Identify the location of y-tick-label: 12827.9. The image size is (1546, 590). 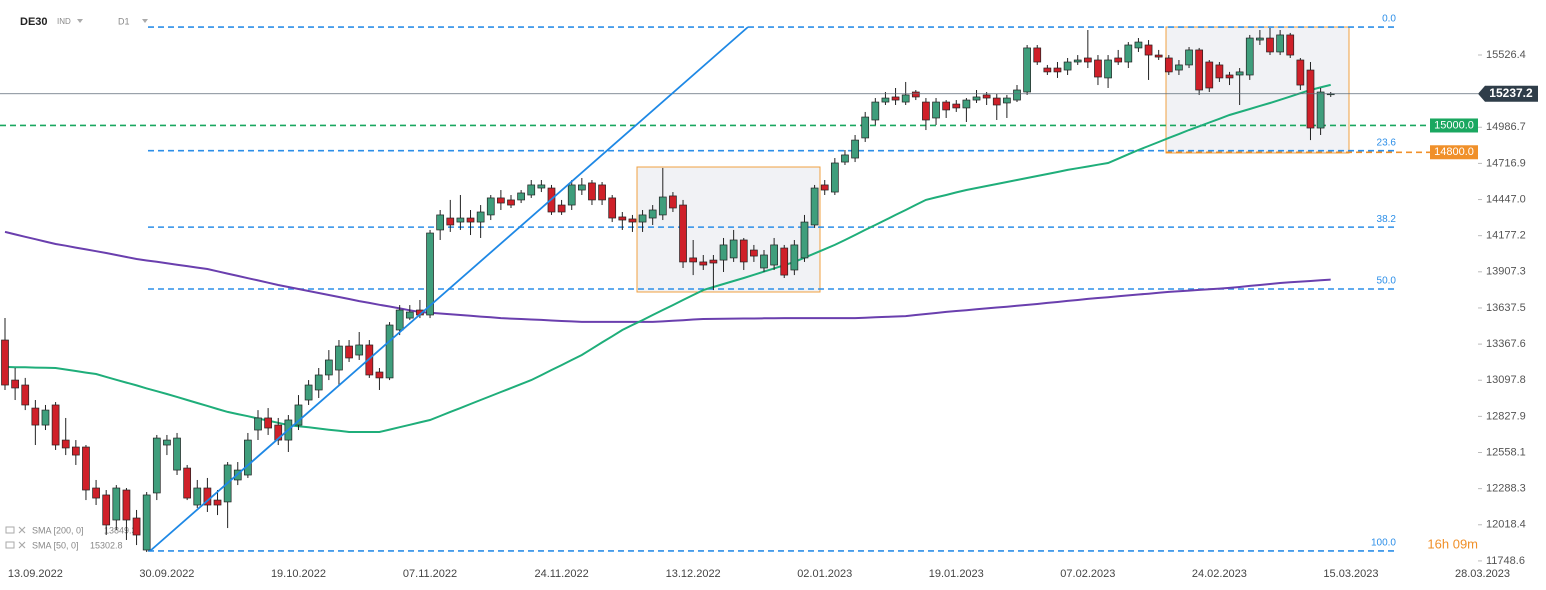
(1506, 416).